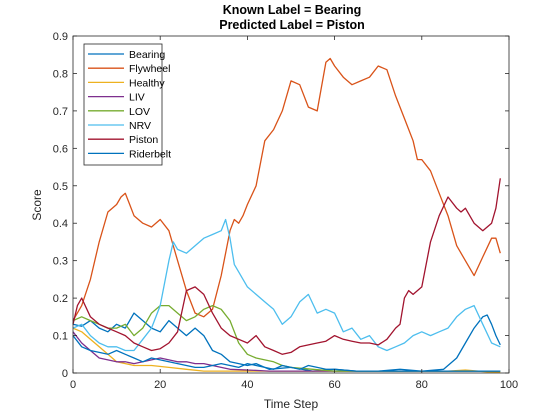 This screenshot has width=560, height=420. What do you see at coordinates (60, 112) in the screenshot?
I see `y-tick-label: 0.7` at bounding box center [60, 112].